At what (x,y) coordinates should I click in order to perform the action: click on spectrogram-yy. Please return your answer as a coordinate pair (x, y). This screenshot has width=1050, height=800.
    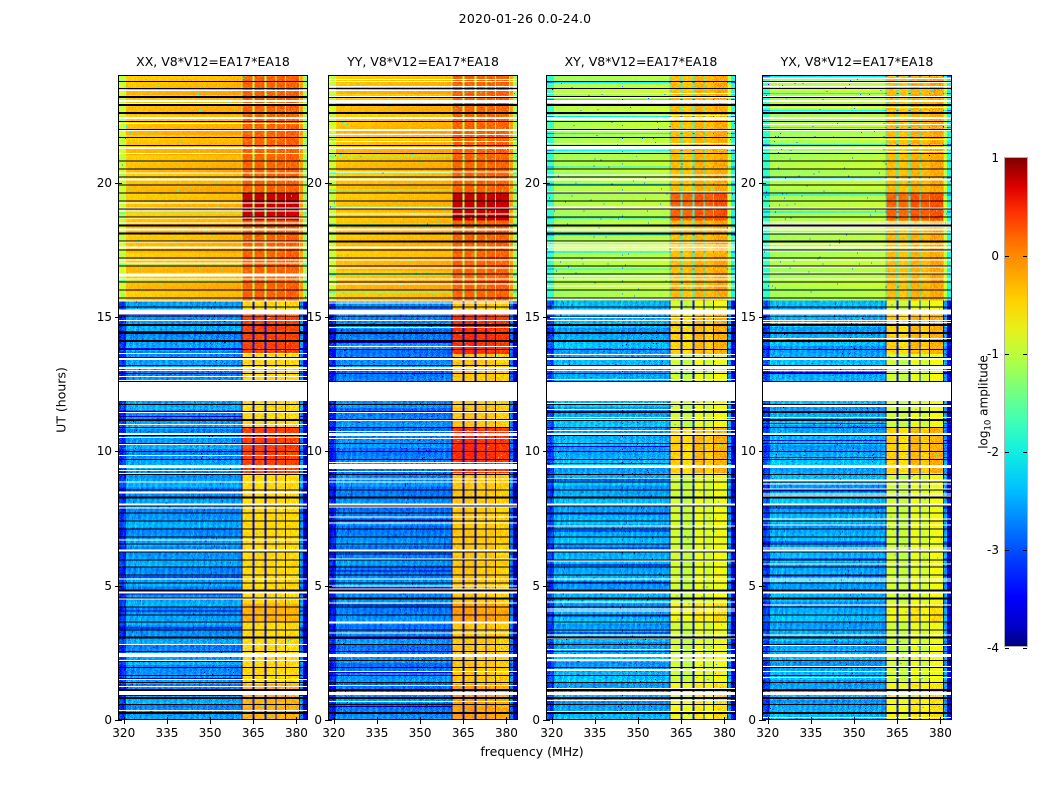
    Looking at the image, I should click on (423, 397).